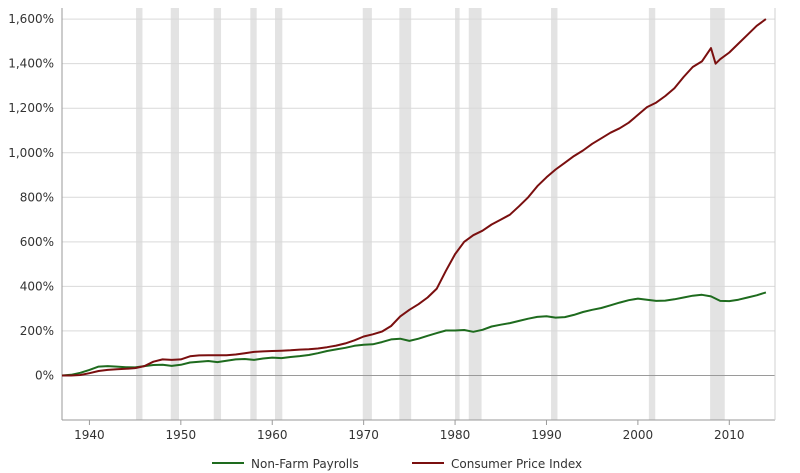 Image resolution: width=800 pixels, height=473 pixels. I want to click on x-tick-label-7: 2010, so click(729, 435).